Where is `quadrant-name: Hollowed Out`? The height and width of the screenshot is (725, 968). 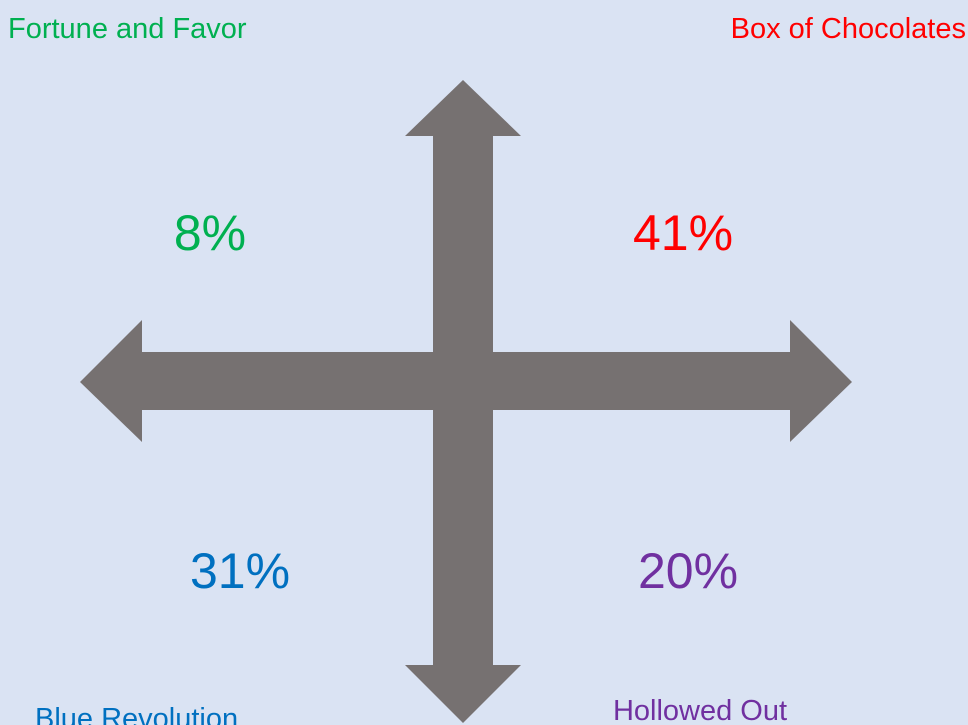 quadrant-name: Hollowed Out is located at coordinates (700, 710).